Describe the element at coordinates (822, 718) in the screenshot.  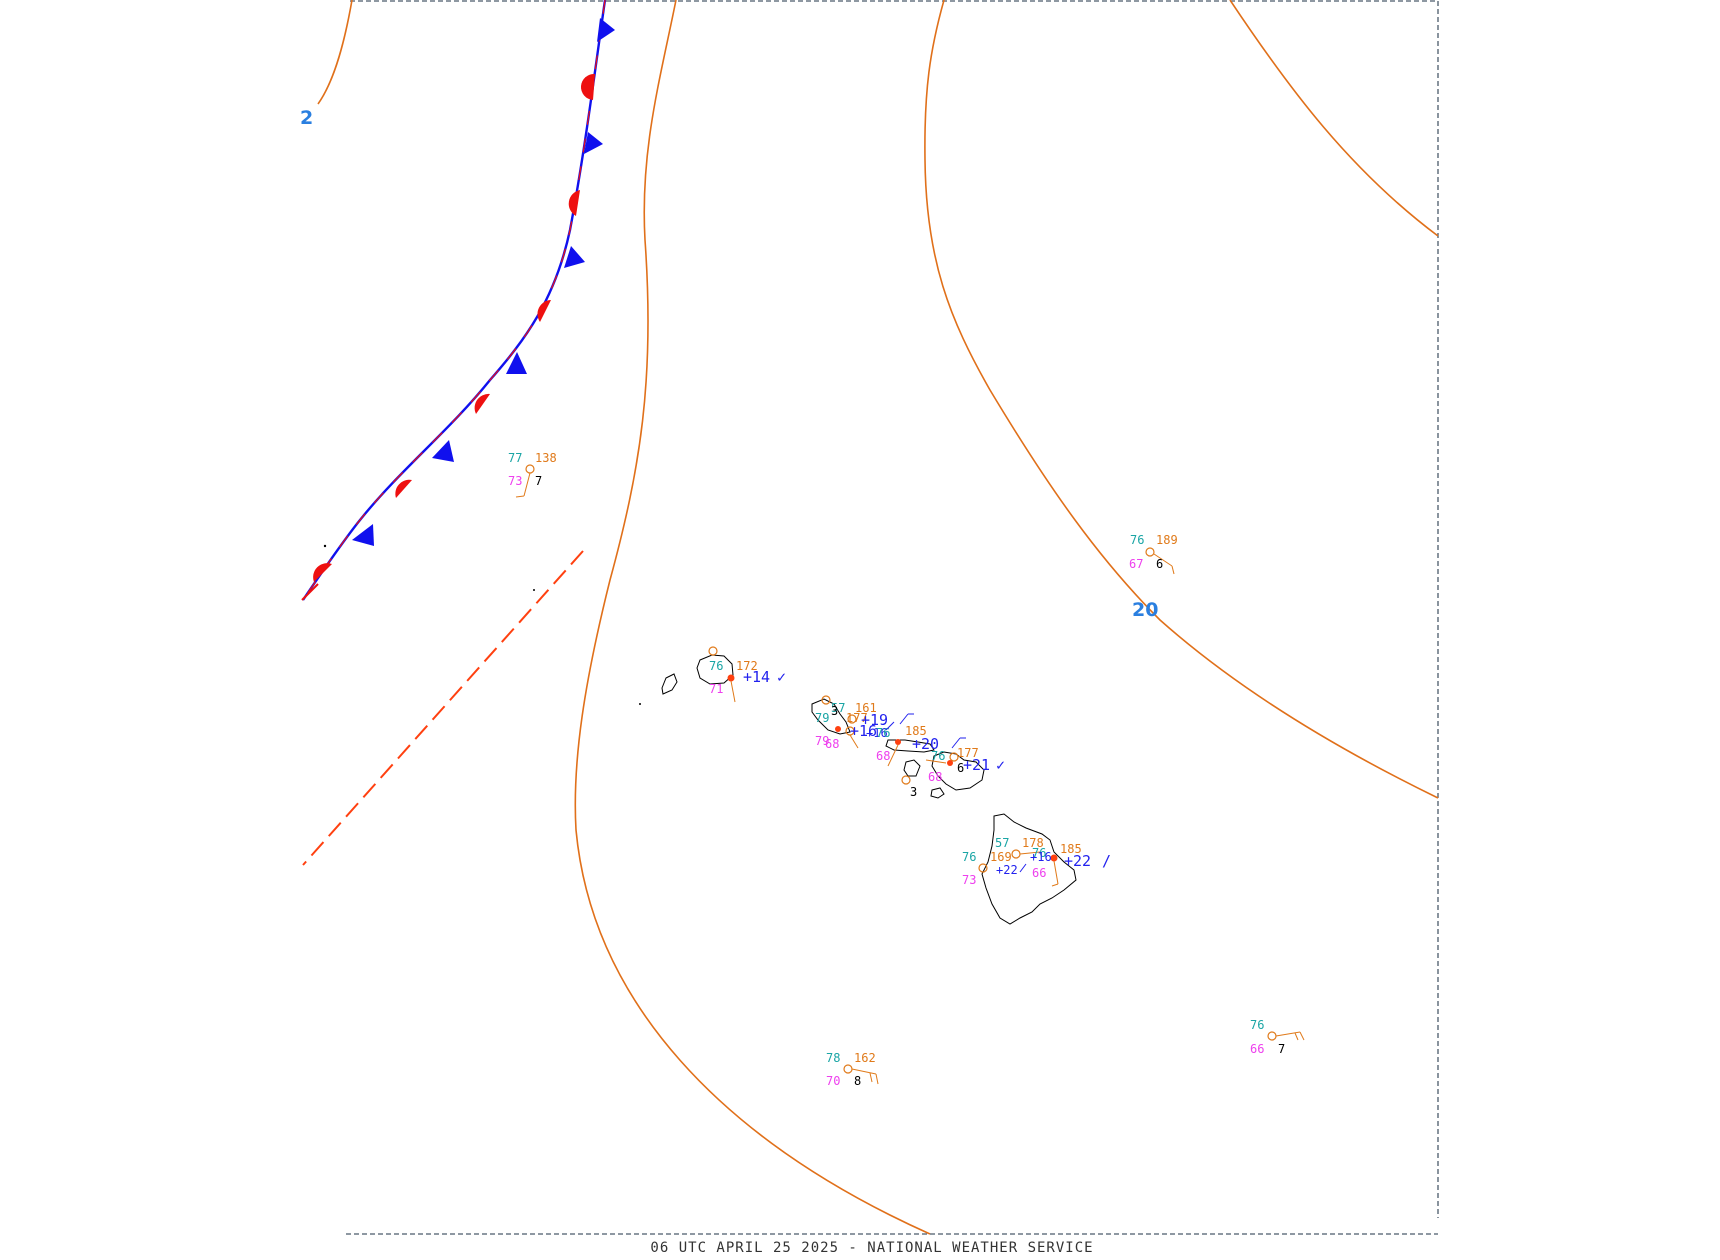
I see `station-temp: 79` at that location.